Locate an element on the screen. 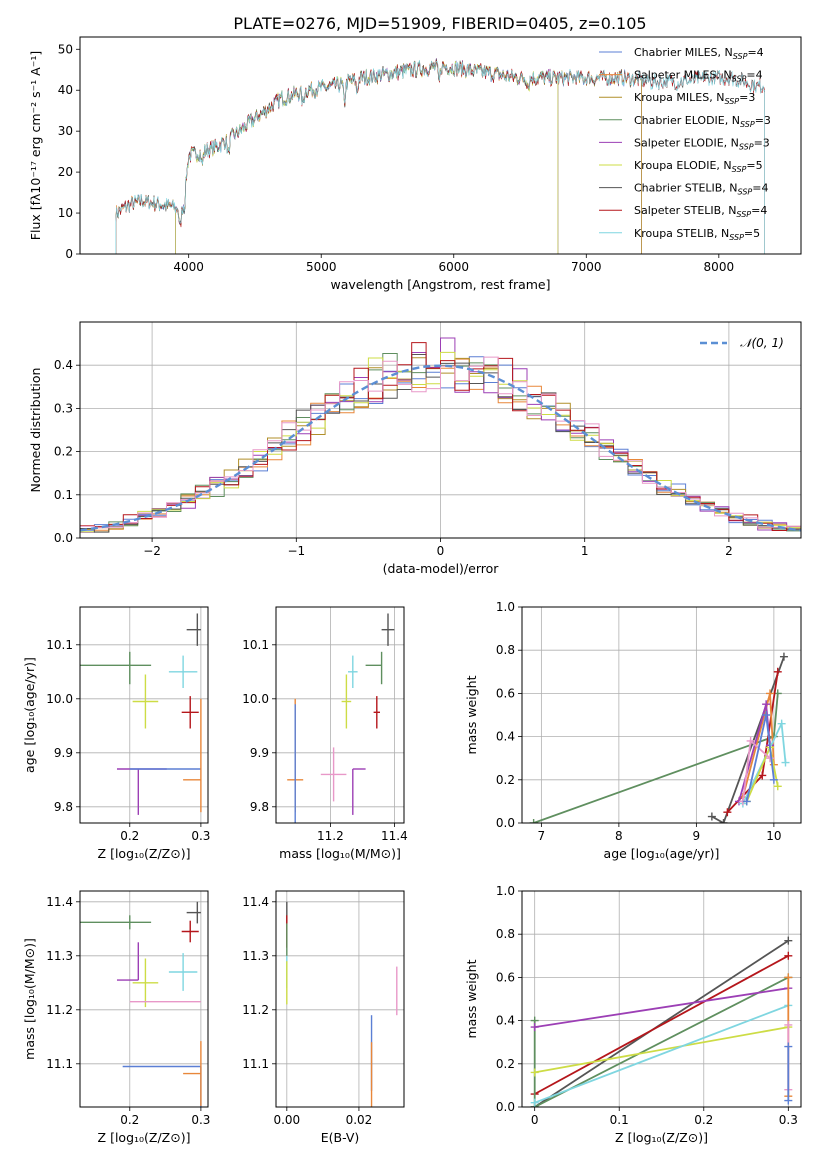 This screenshot has height=1170, width=819. y-tick-label: 0.1 is located at coordinates (63, 495).